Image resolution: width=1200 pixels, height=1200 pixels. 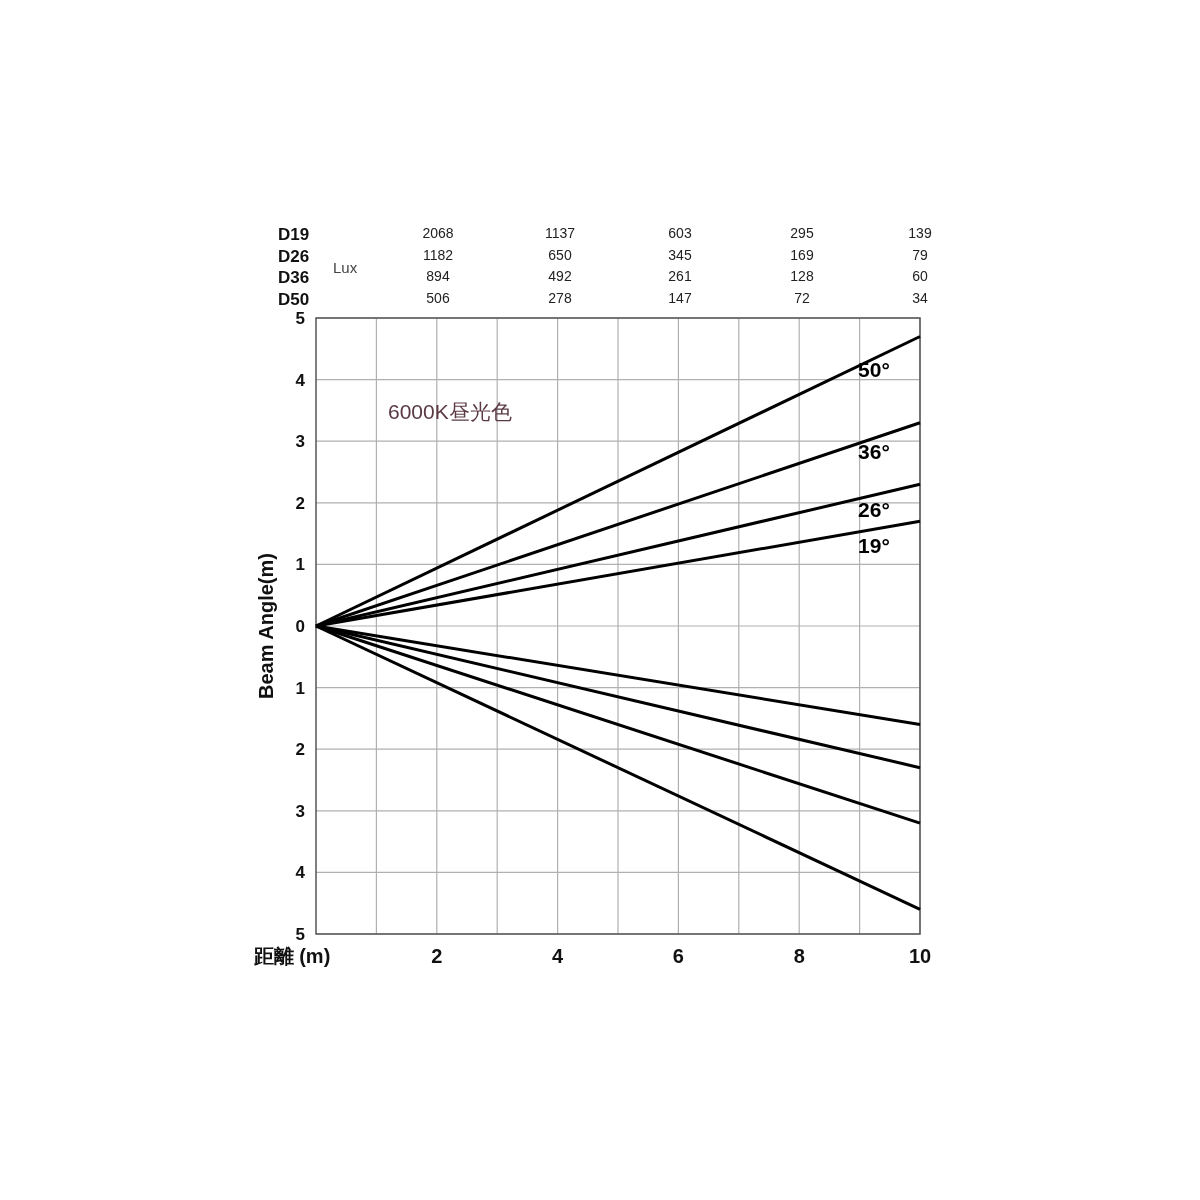 I want to click on text: 128, so click(x=802, y=276).